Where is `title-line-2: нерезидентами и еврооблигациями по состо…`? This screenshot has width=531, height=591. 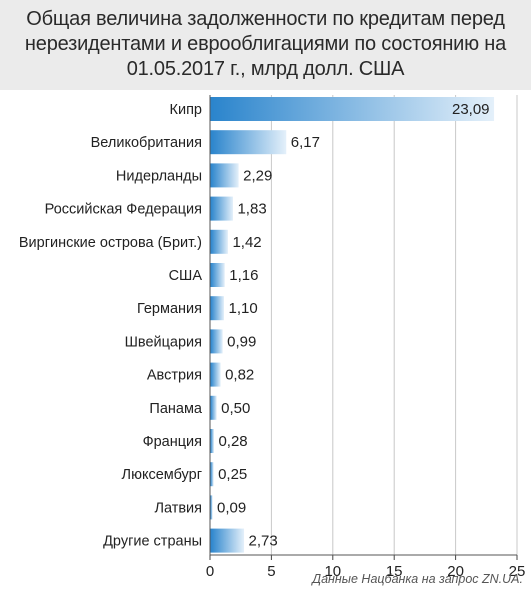 title-line-2: нерезидентами и еврооблигациями по состо… is located at coordinates (265, 44).